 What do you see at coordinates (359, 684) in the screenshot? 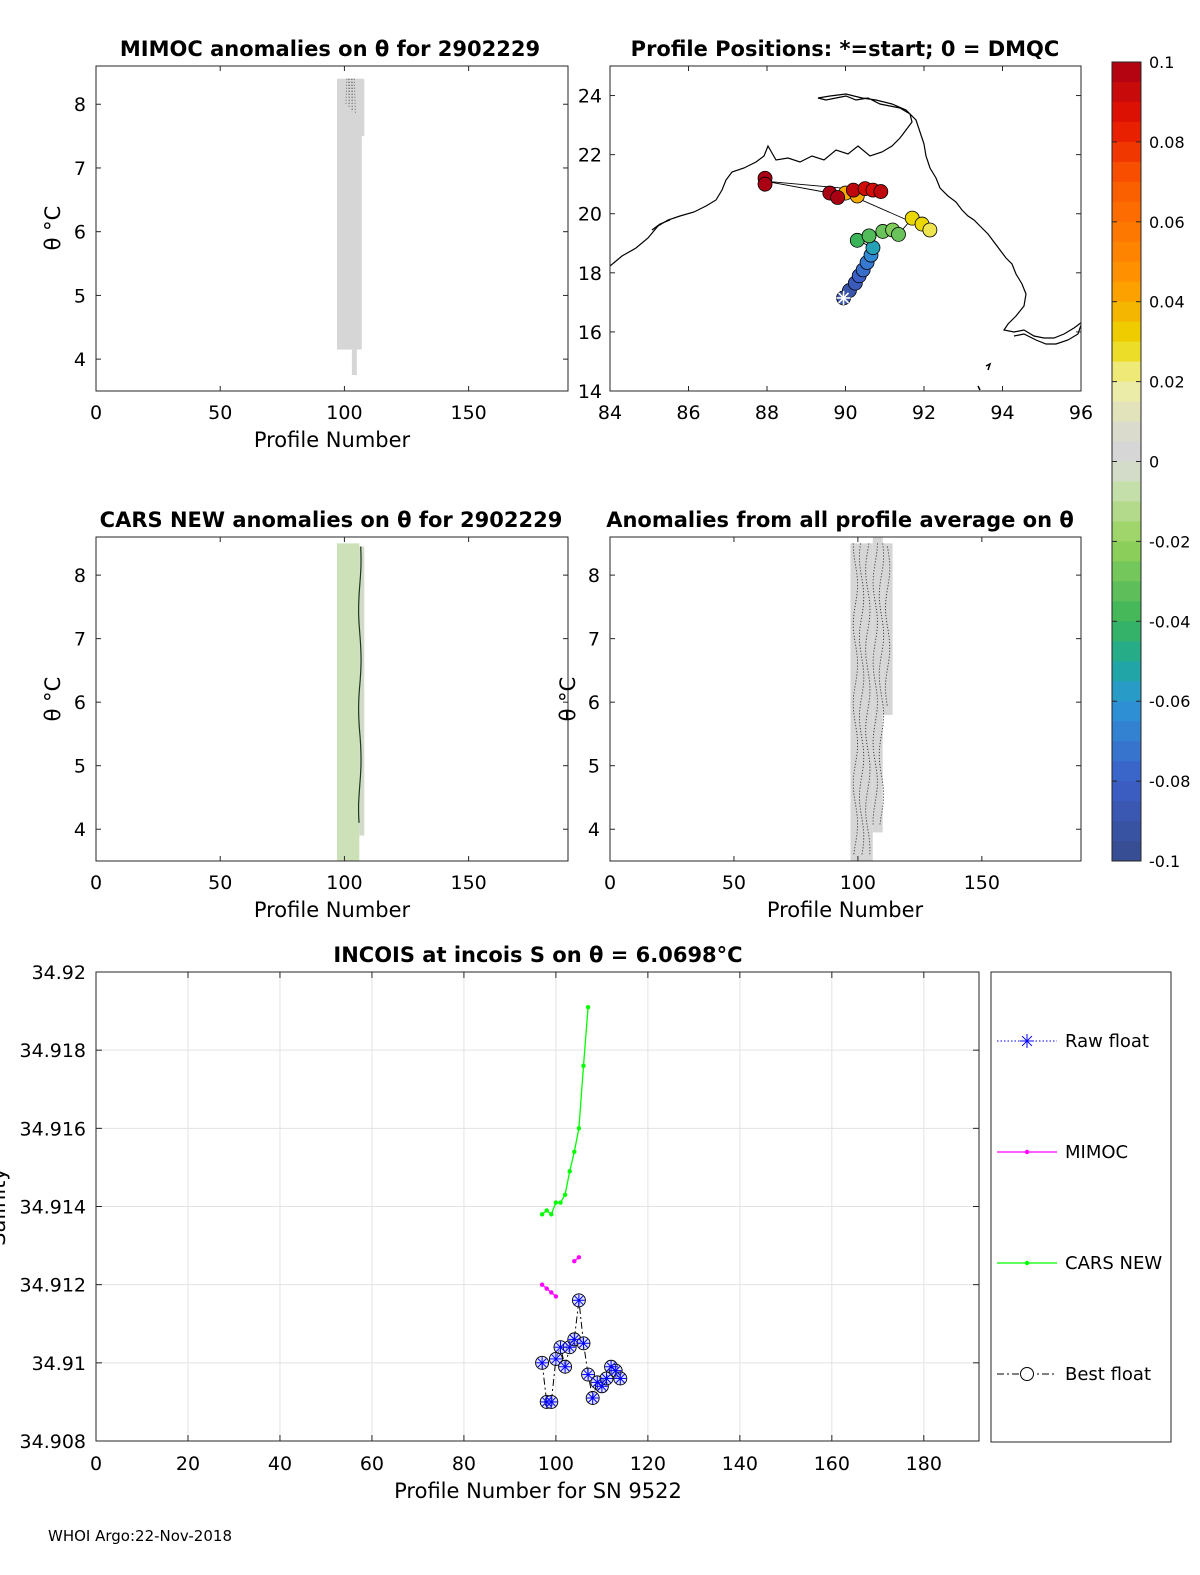
I see `cars-contour-lines` at bounding box center [359, 684].